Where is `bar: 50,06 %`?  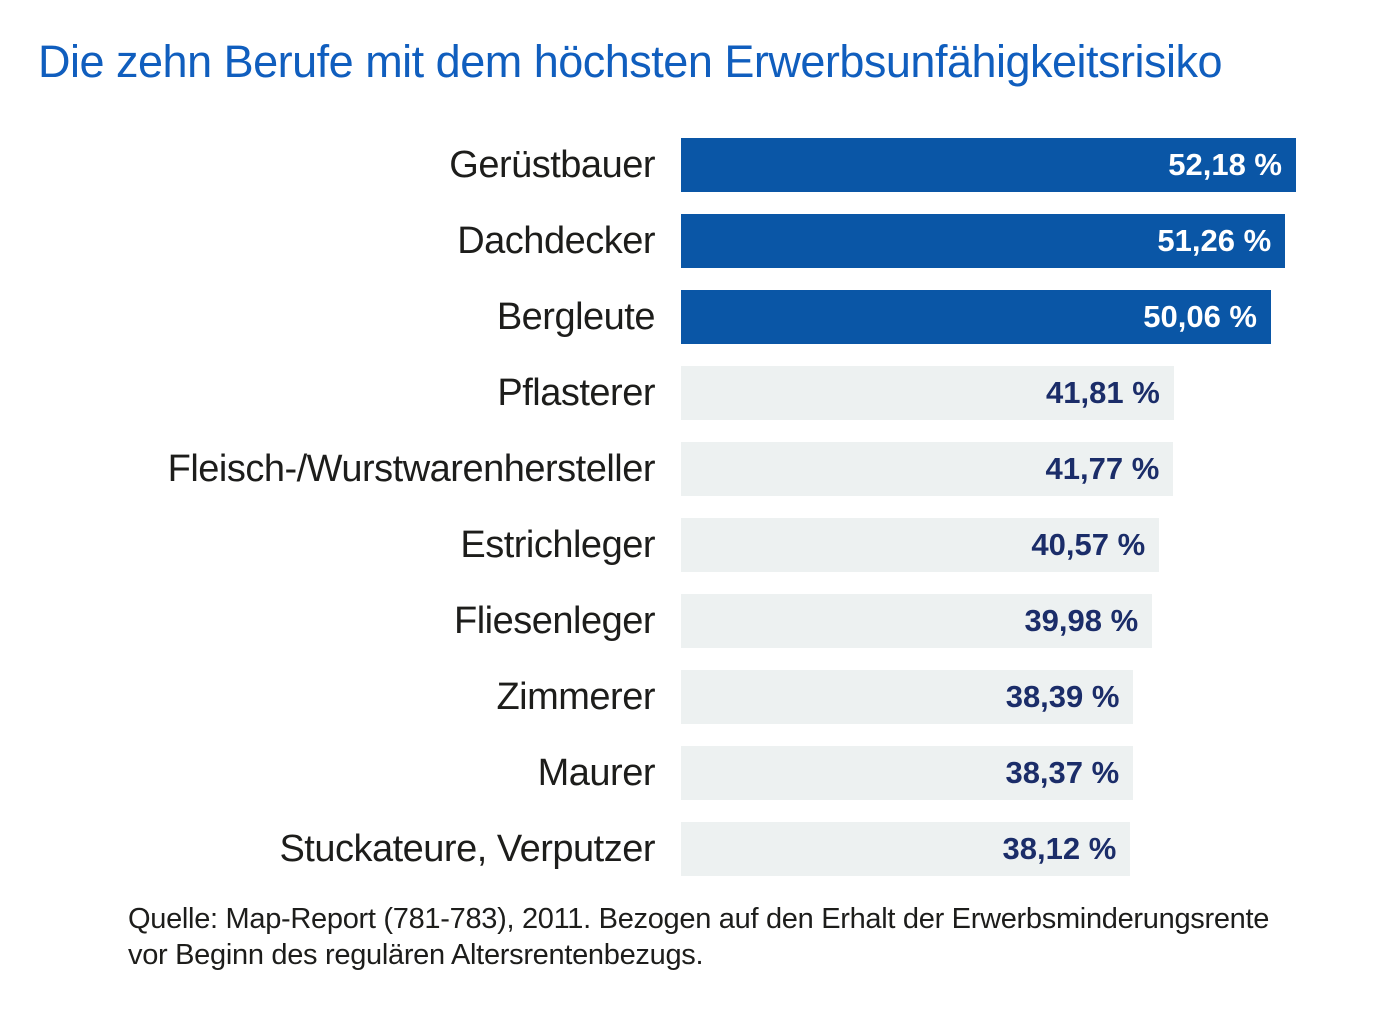 bar: 50,06 % is located at coordinates (976, 317).